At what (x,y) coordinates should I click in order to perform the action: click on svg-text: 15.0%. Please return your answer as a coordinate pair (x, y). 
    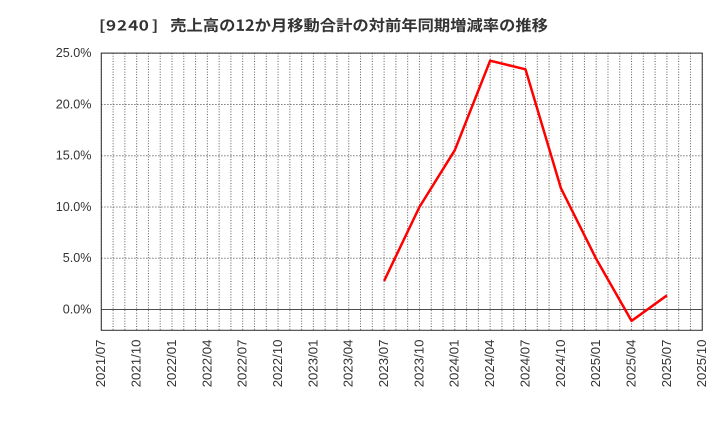
    Looking at the image, I should click on (74, 156).